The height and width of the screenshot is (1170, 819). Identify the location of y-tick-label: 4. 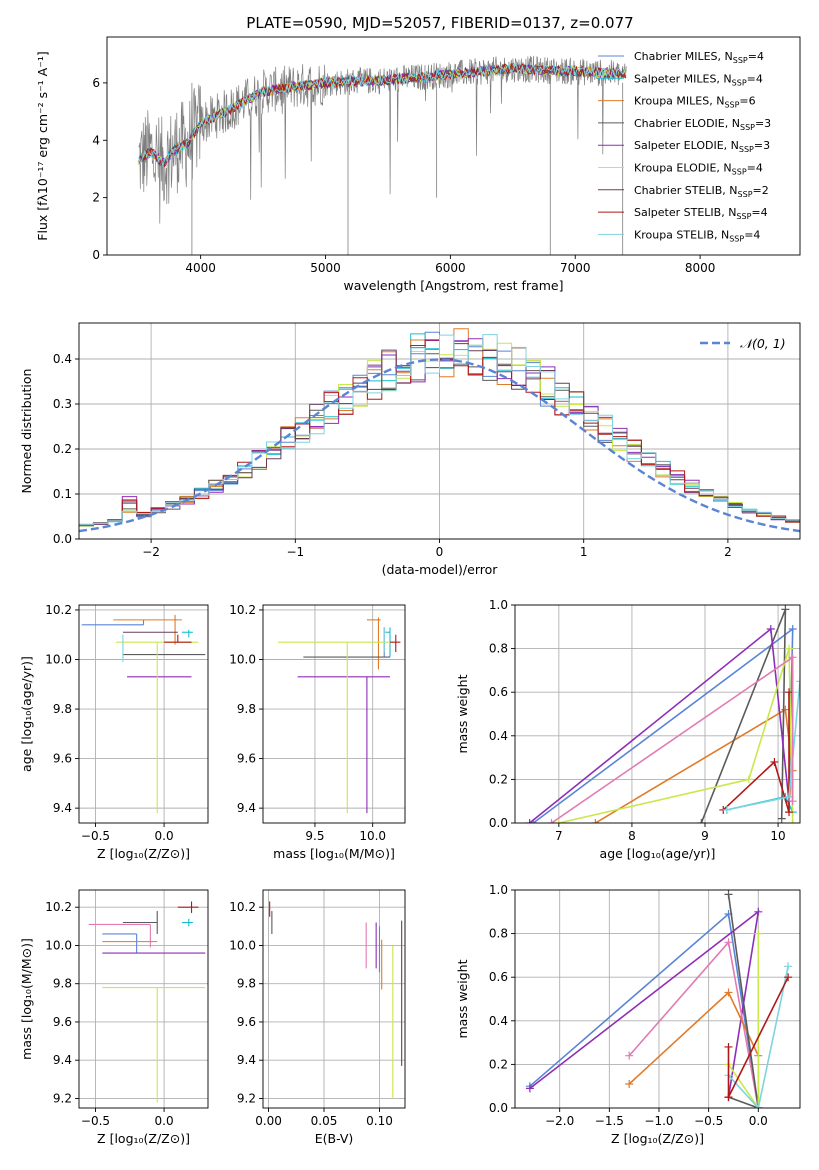
(96, 140).